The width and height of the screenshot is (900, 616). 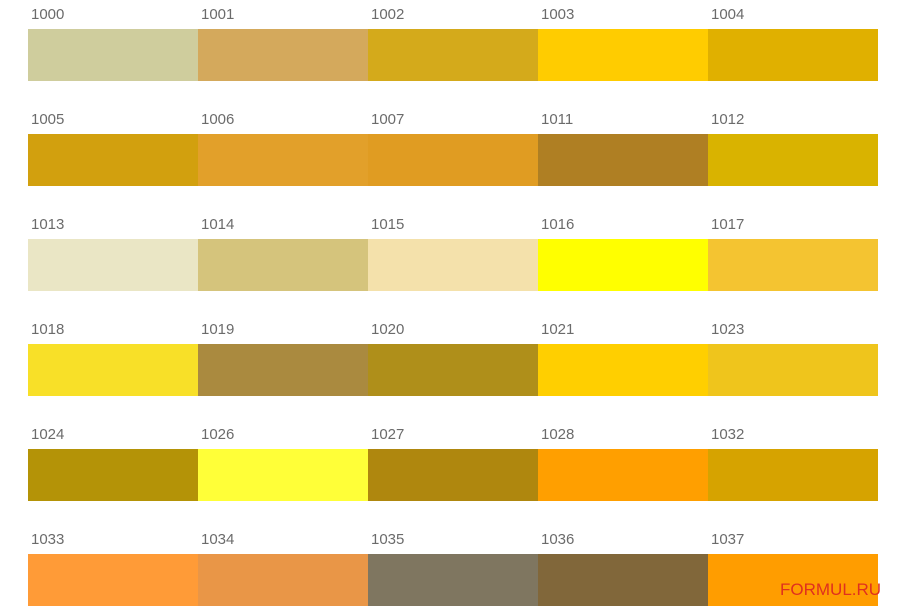 What do you see at coordinates (388, 434) in the screenshot?
I see `color-code: 1027` at bounding box center [388, 434].